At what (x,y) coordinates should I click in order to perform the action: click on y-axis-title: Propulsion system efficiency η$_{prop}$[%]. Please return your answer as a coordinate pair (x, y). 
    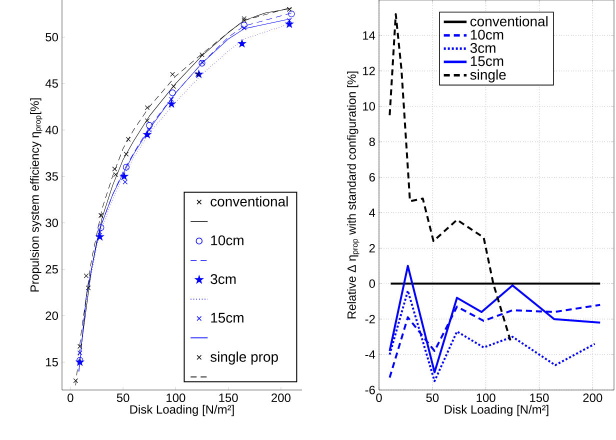
    Looking at the image, I should click on (36, 195).